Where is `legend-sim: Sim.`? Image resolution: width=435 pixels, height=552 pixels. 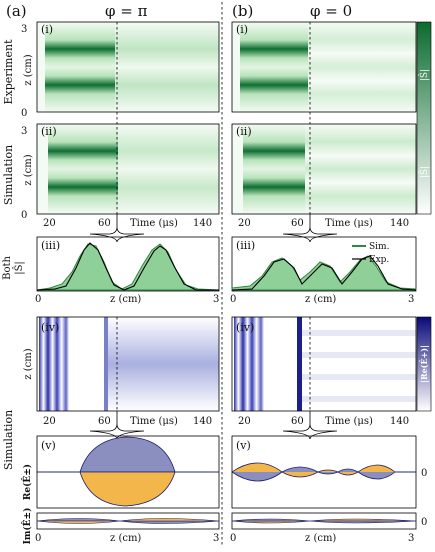
legend-sim: Sim. is located at coordinates (379, 247).